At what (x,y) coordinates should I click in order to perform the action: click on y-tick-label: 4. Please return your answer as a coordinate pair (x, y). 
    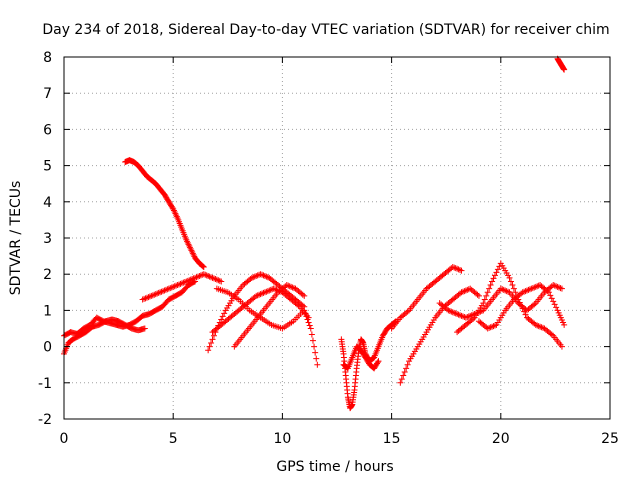
    Looking at the image, I should click on (47, 203).